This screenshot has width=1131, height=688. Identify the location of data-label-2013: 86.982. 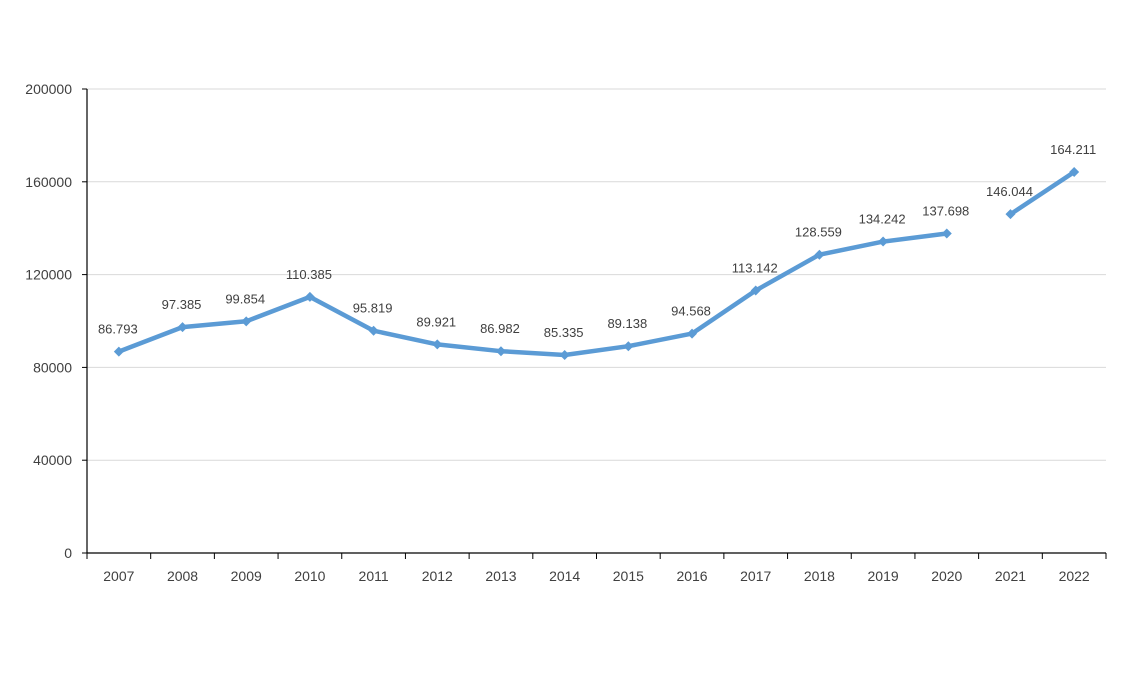
(500, 328).